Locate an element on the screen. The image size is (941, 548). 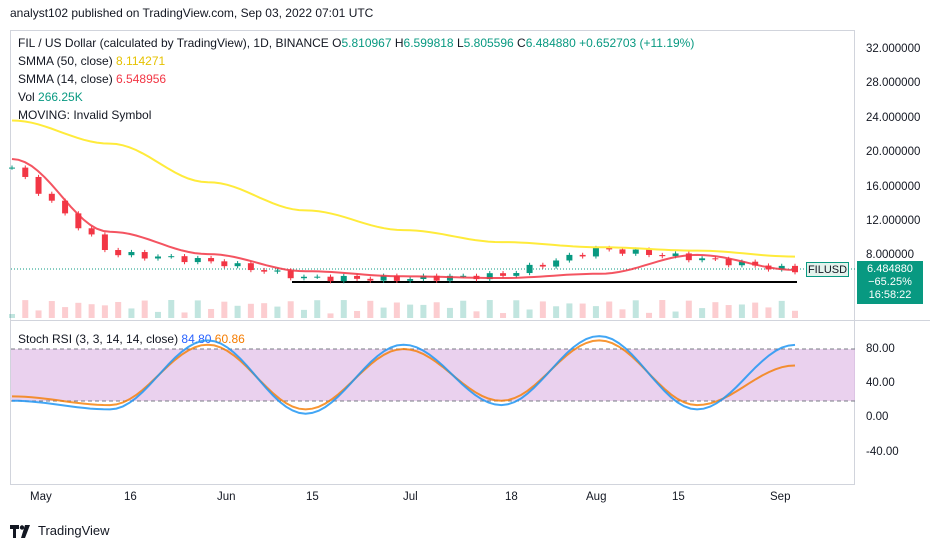
pane-divider is located at coordinates (470, 320).